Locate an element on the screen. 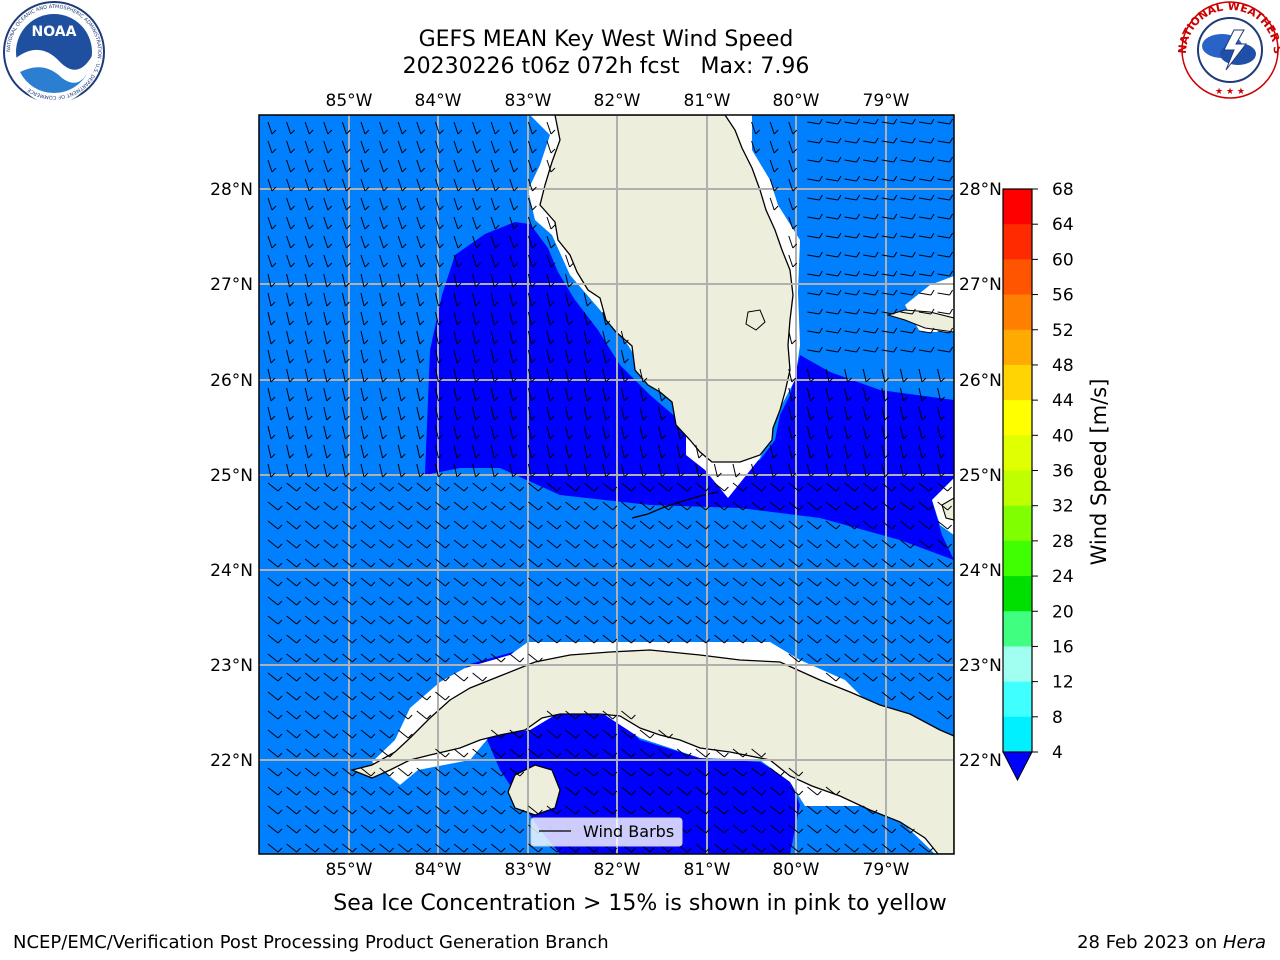  lon-label-bottom: 85°W is located at coordinates (349, 870).